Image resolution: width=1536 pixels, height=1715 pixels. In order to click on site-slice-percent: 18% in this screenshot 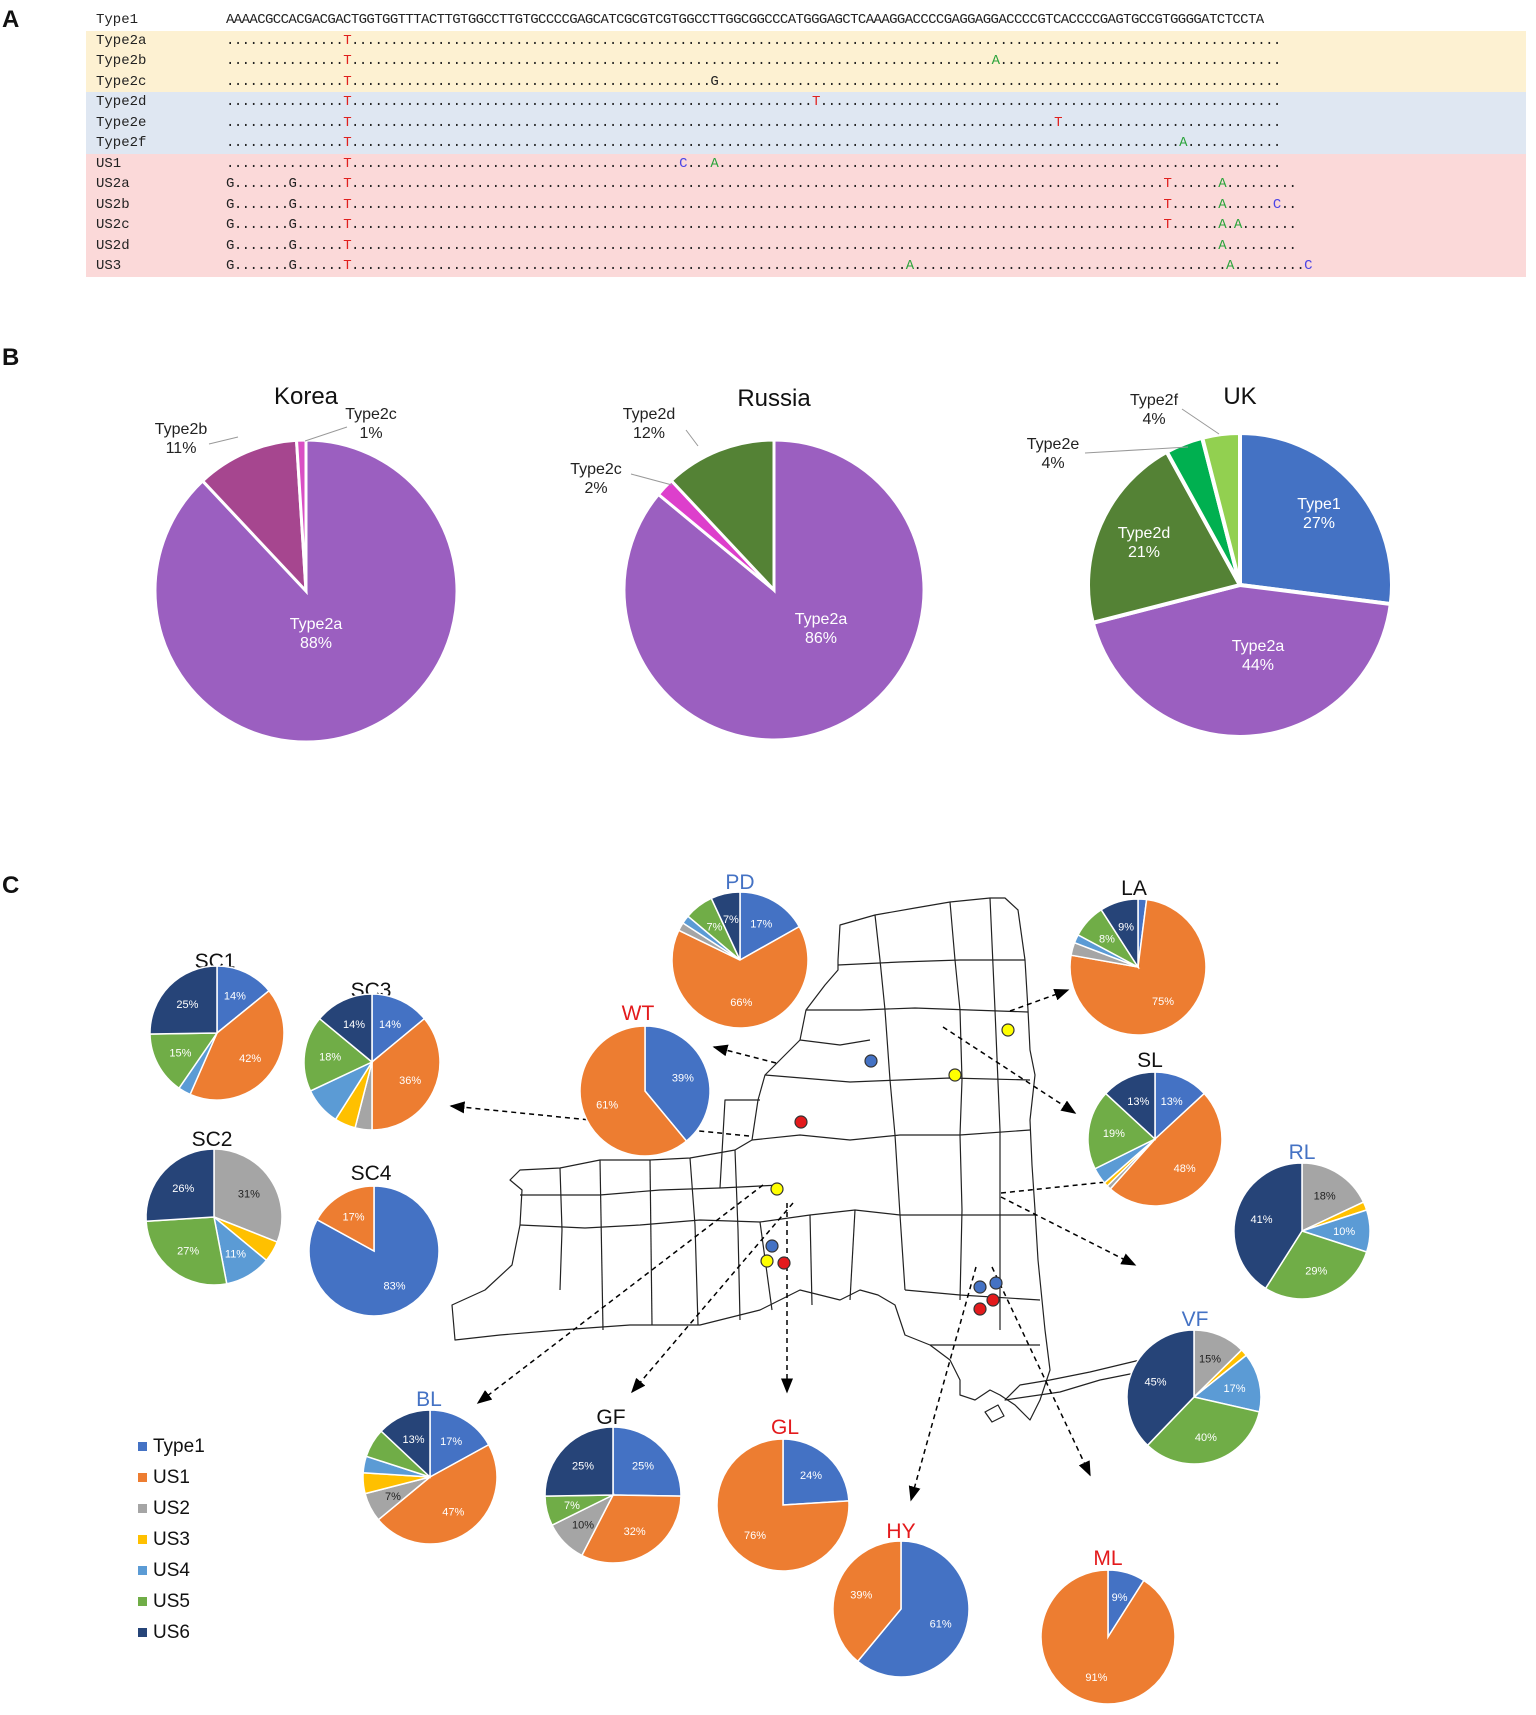, I will do `click(330, 1058)`.